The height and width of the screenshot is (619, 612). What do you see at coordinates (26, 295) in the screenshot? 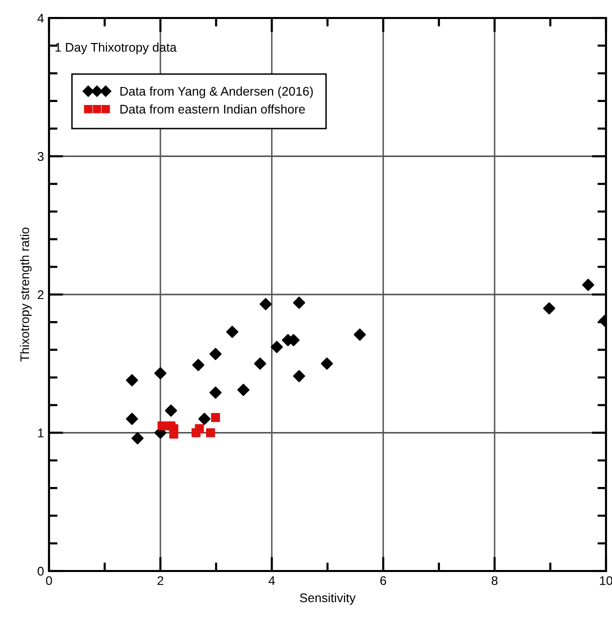
I see `y-axis-title: Thixotropy strength ratio` at bounding box center [26, 295].